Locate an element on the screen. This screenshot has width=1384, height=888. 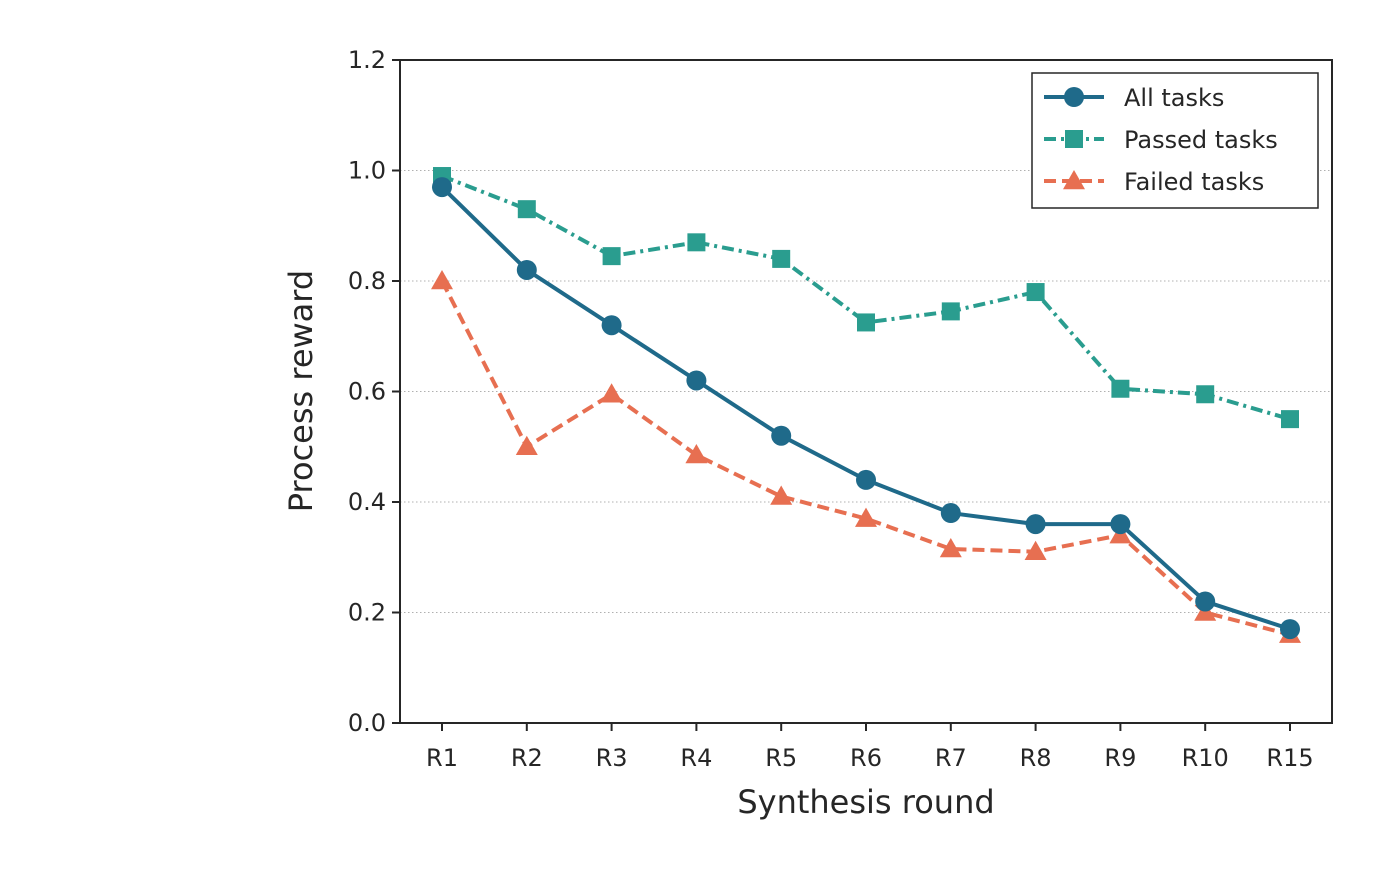
x-tick-label: R2 is located at coordinates (527, 758).